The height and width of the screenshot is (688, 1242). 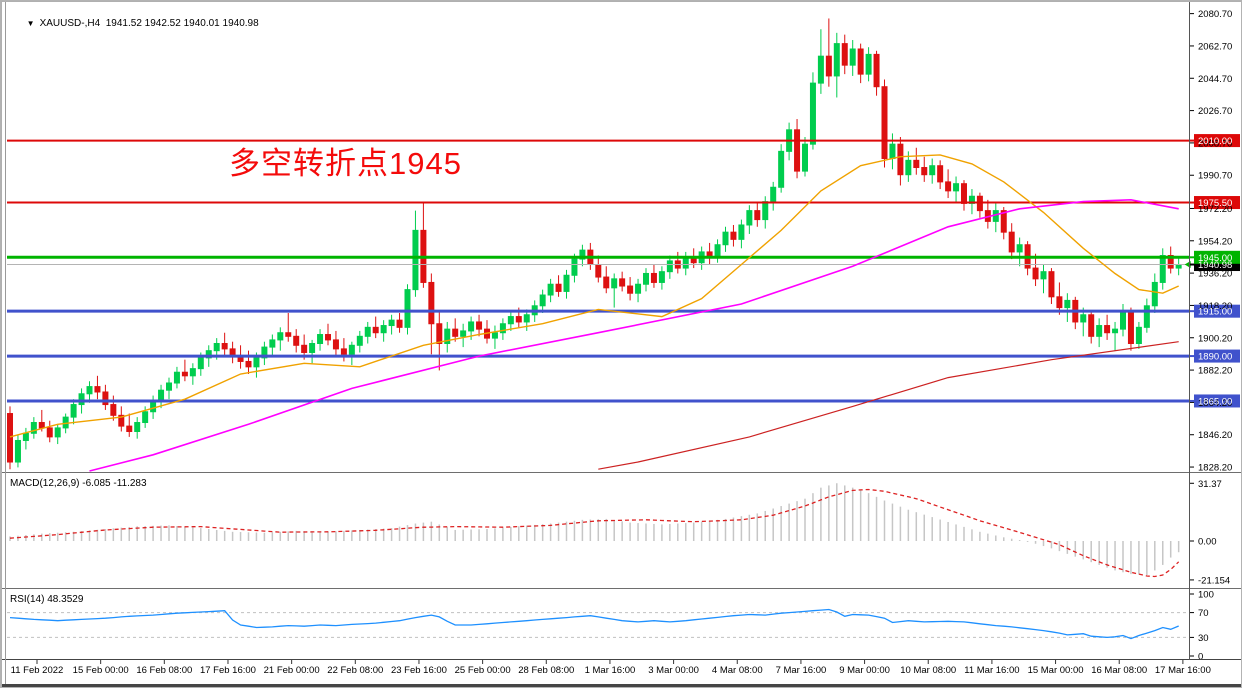 I want to click on time-tick-label: 22 Feb 08:00, so click(x=355, y=670).